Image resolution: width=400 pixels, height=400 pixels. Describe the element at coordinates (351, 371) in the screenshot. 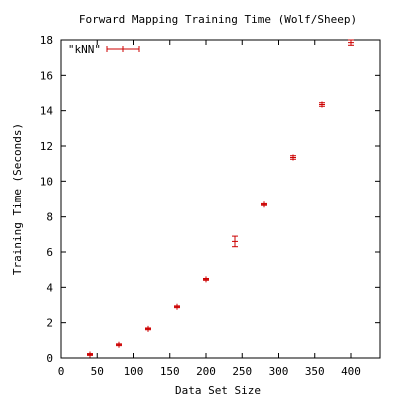

I see `x-tick-label: 400` at that location.